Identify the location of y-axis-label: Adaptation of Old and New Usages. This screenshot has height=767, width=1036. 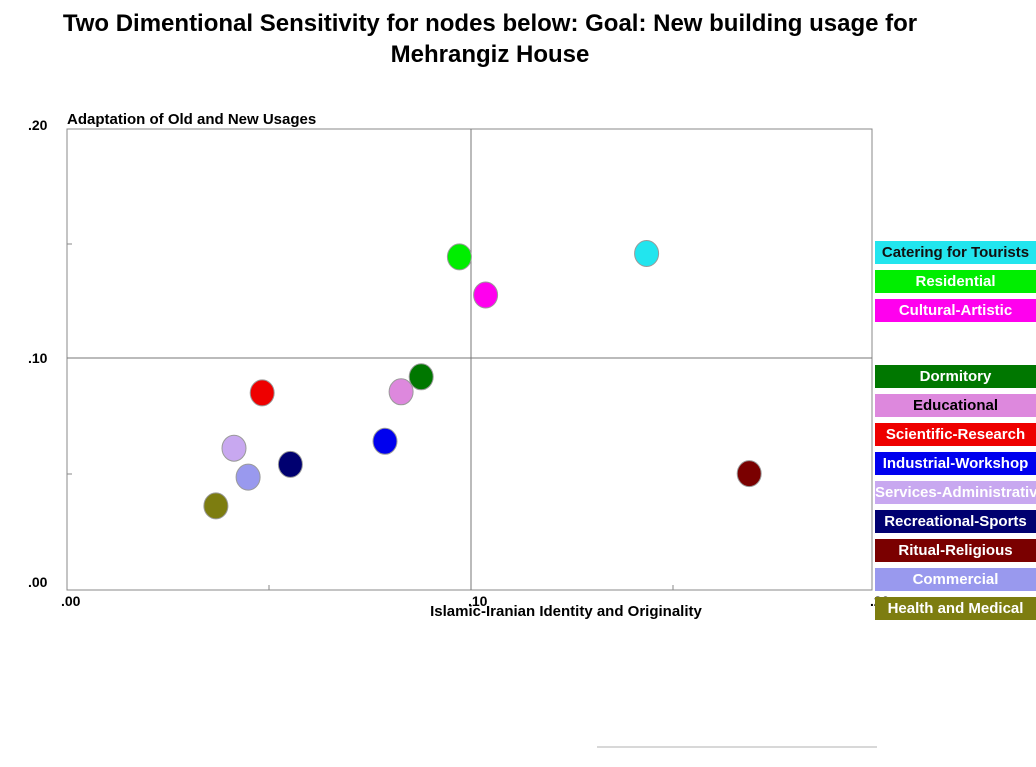
(191, 119).